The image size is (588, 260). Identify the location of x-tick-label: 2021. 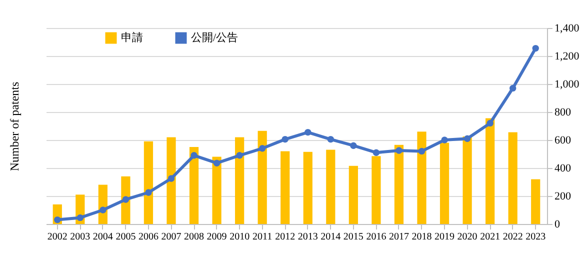
(490, 237).